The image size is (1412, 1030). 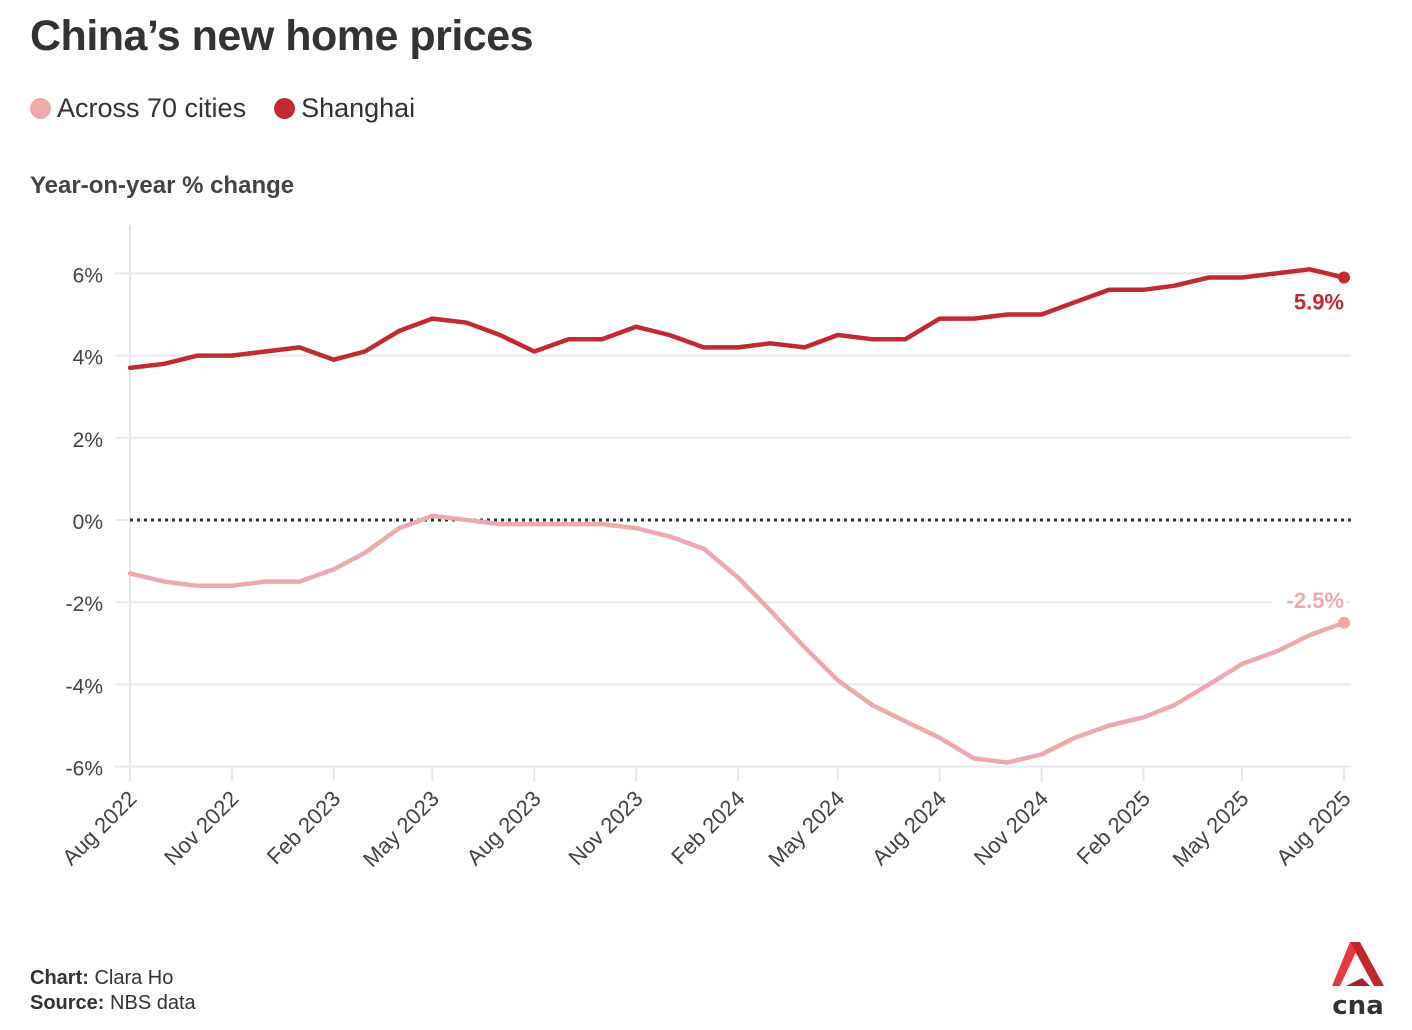 I want to click on chart-credit-label: Chart:, so click(x=59, y=978).